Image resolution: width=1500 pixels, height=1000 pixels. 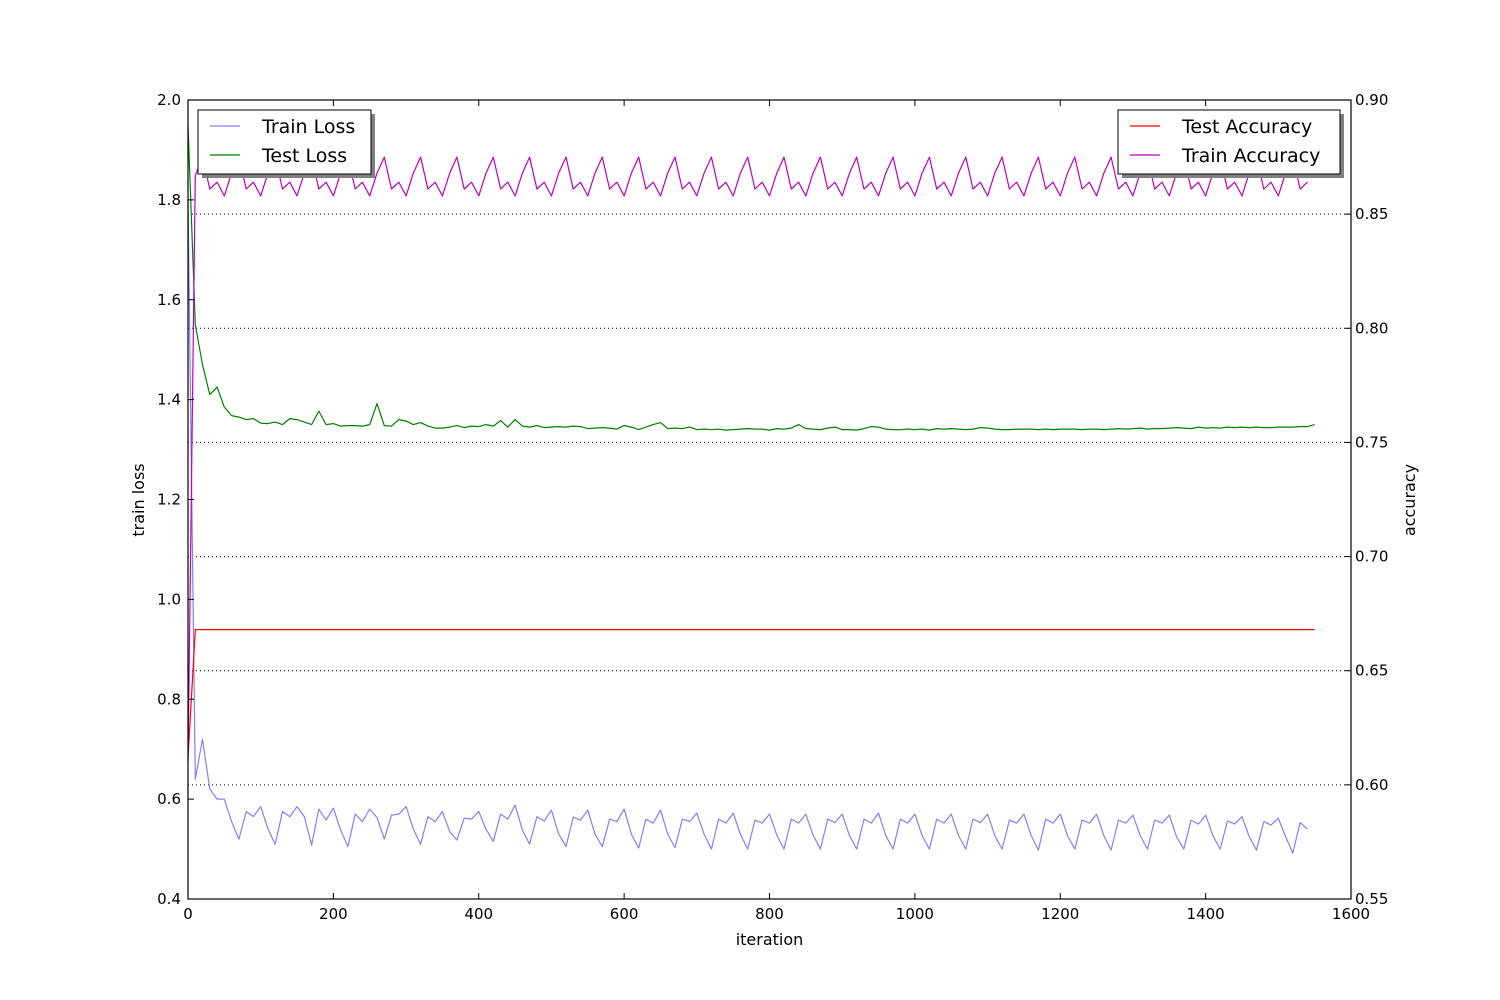 What do you see at coordinates (169, 599) in the screenshot?
I see `y-left-tick-label: 1.0` at bounding box center [169, 599].